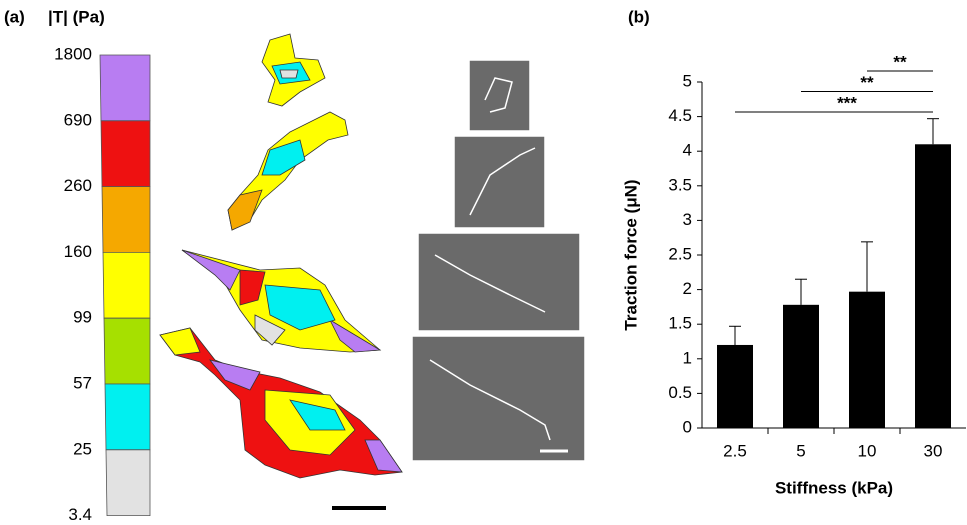 The height and width of the screenshot is (525, 967). What do you see at coordinates (78, 185) in the screenshot?
I see `scale-tick-label: 260` at bounding box center [78, 185].